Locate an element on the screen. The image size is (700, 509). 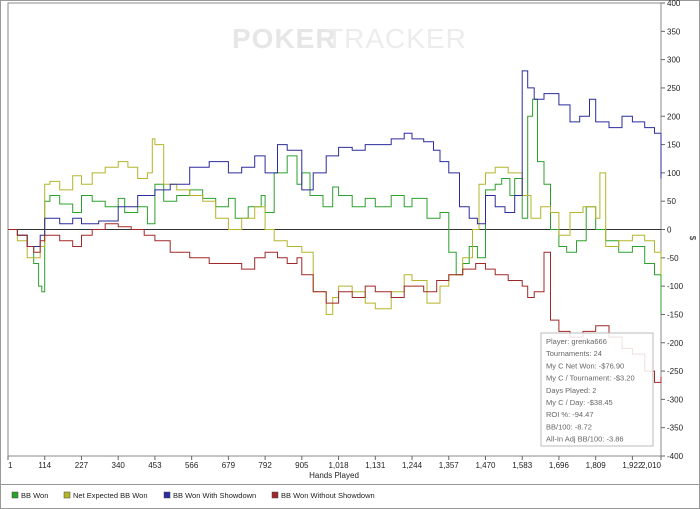
info-line: Days Played: 2 is located at coordinates (571, 390).